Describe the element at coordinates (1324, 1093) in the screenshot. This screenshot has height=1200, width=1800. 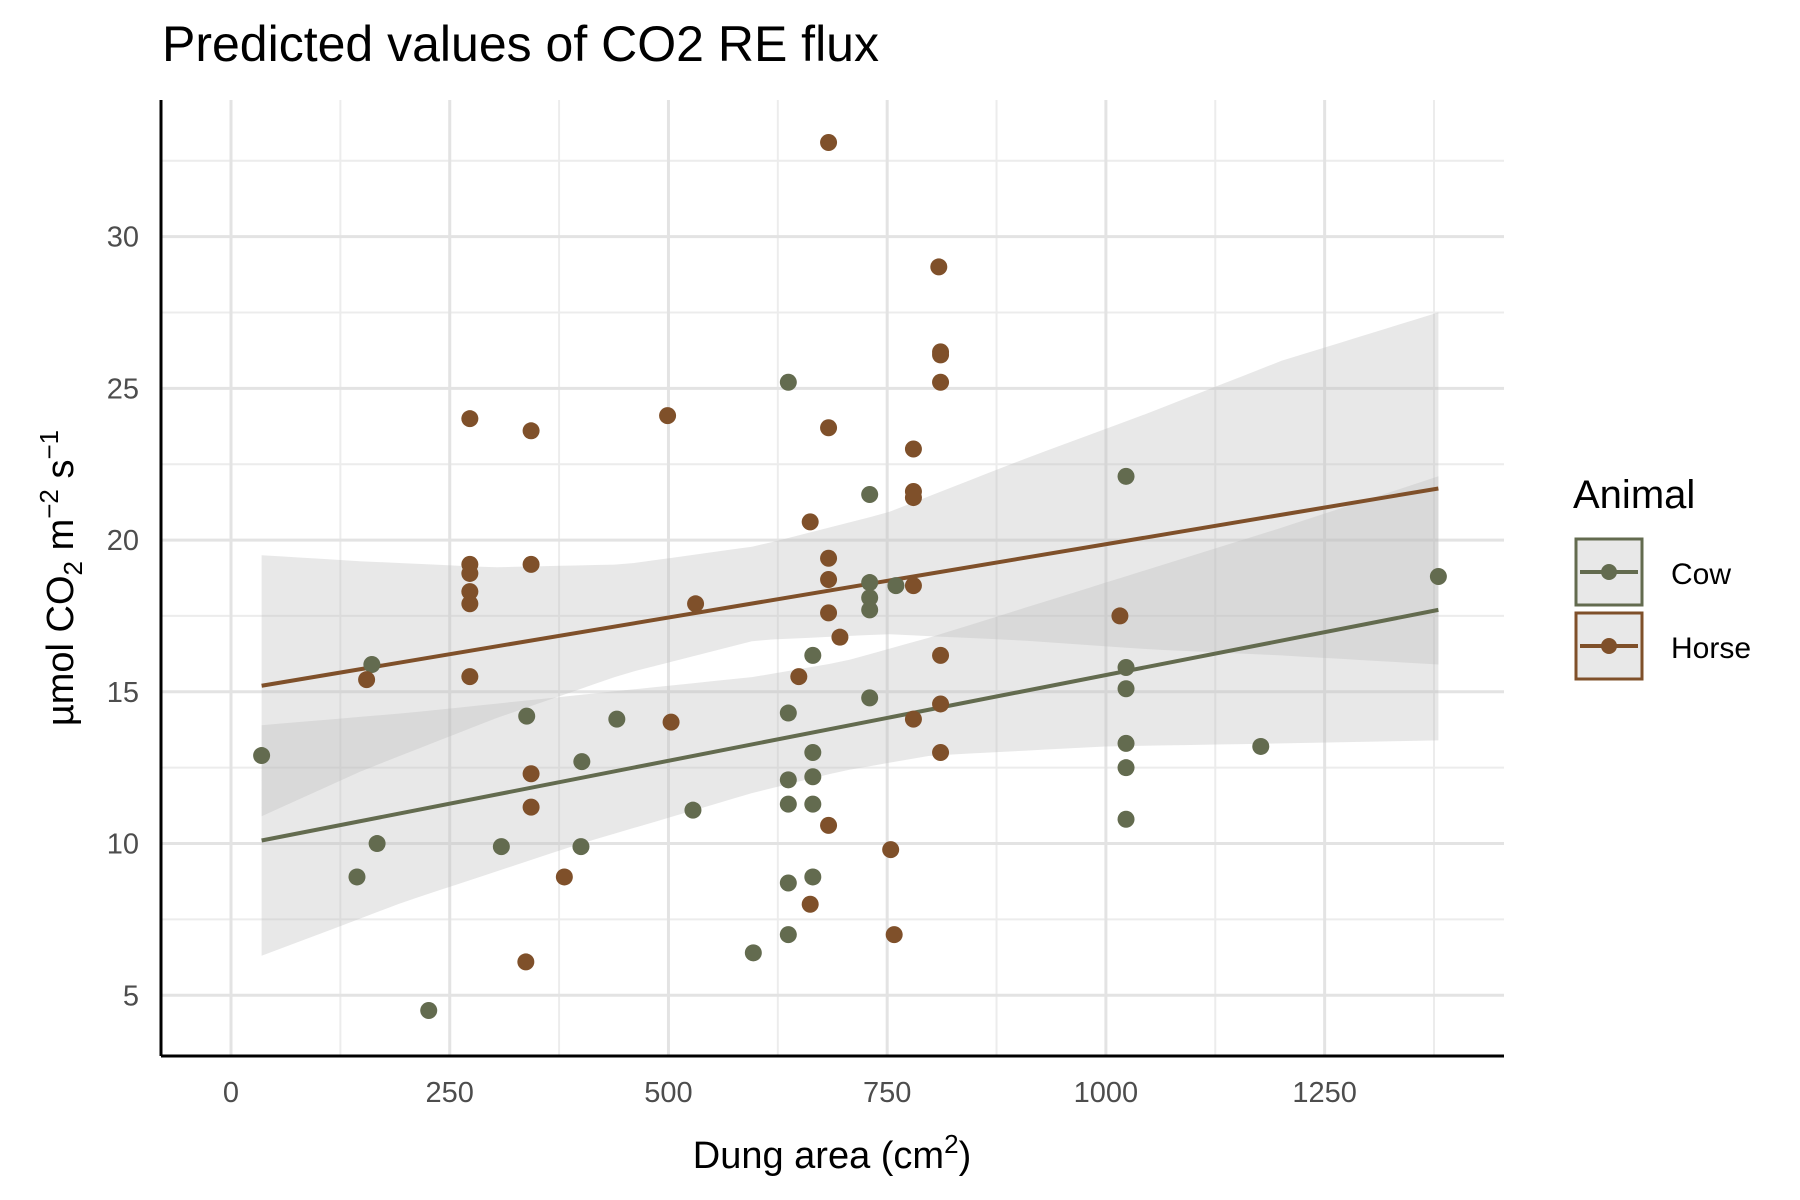
I see `x-tick-label-5: 1250` at that location.